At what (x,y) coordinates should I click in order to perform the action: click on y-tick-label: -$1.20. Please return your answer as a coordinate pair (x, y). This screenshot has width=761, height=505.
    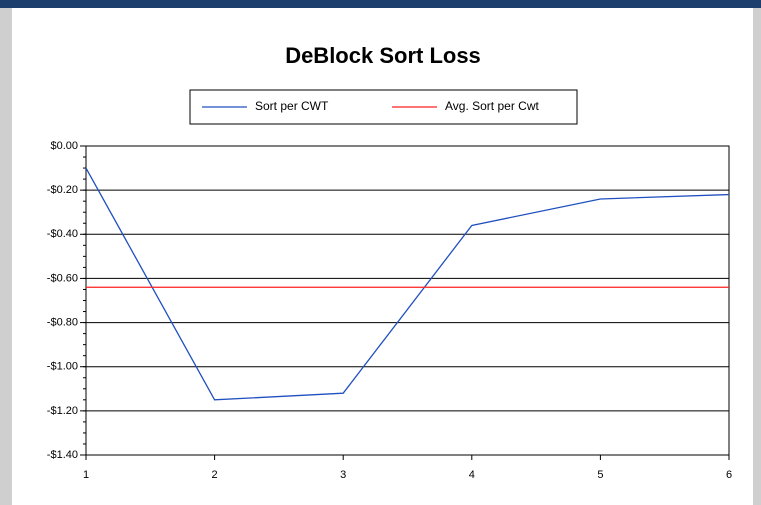
    Looking at the image, I should click on (62, 411).